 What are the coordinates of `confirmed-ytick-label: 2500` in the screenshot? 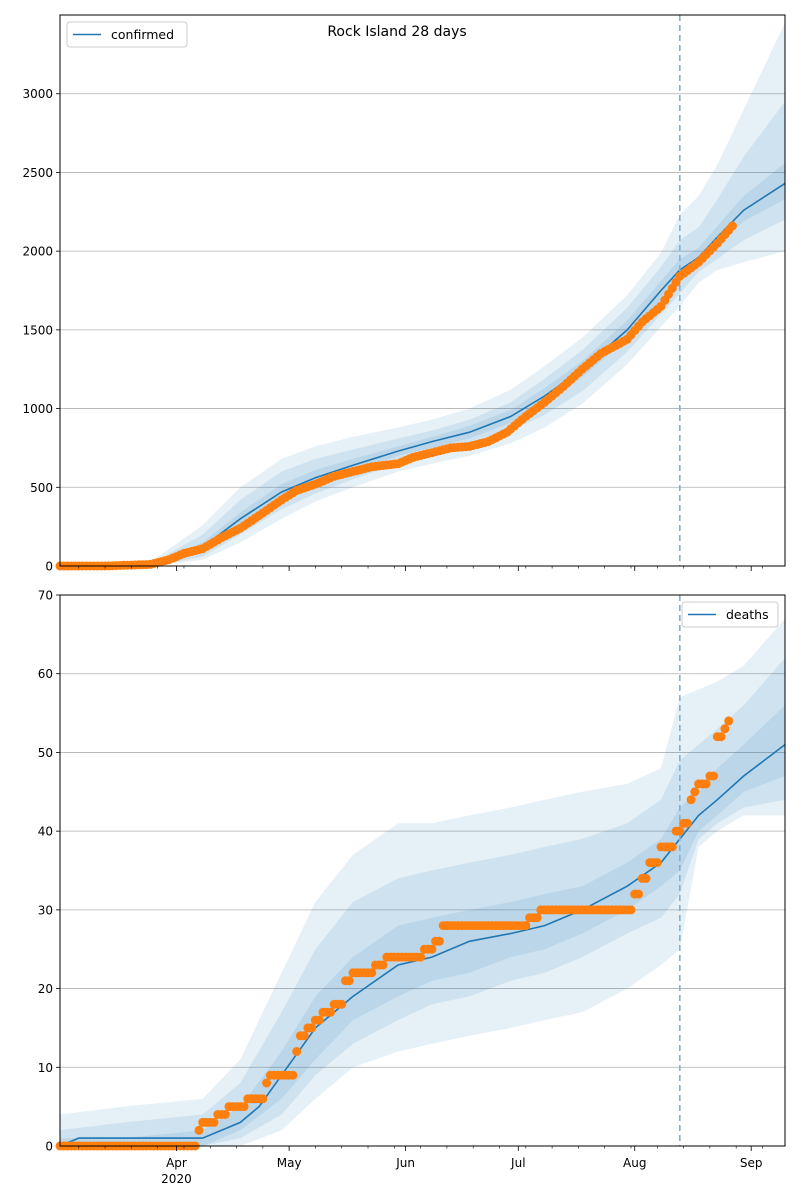 It's located at (37, 173).